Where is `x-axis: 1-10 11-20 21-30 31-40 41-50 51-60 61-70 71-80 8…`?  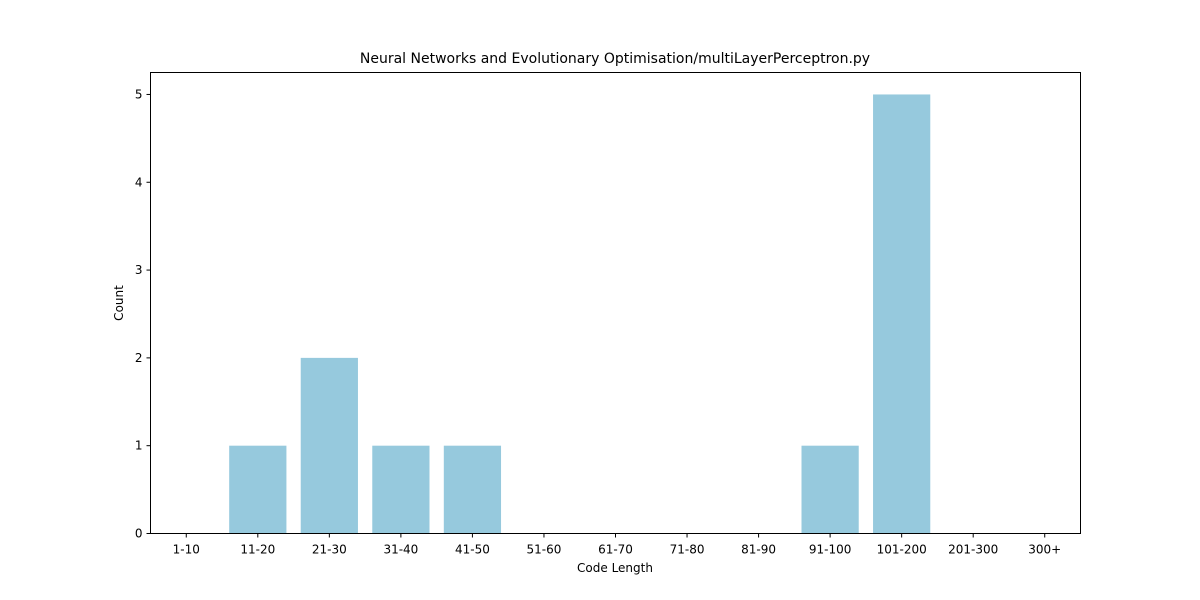 x-axis: 1-10 11-20 21-30 31-40 41-50 51-60 61-70 71-80 8… is located at coordinates (617, 545).